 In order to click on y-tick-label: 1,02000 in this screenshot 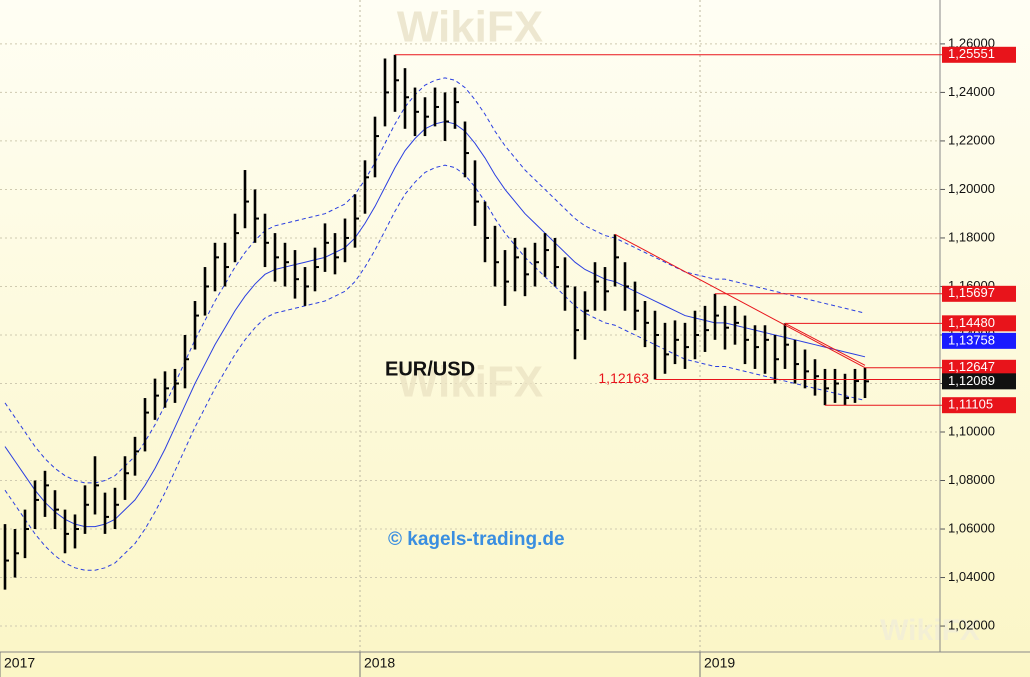, I will do `click(971, 624)`.